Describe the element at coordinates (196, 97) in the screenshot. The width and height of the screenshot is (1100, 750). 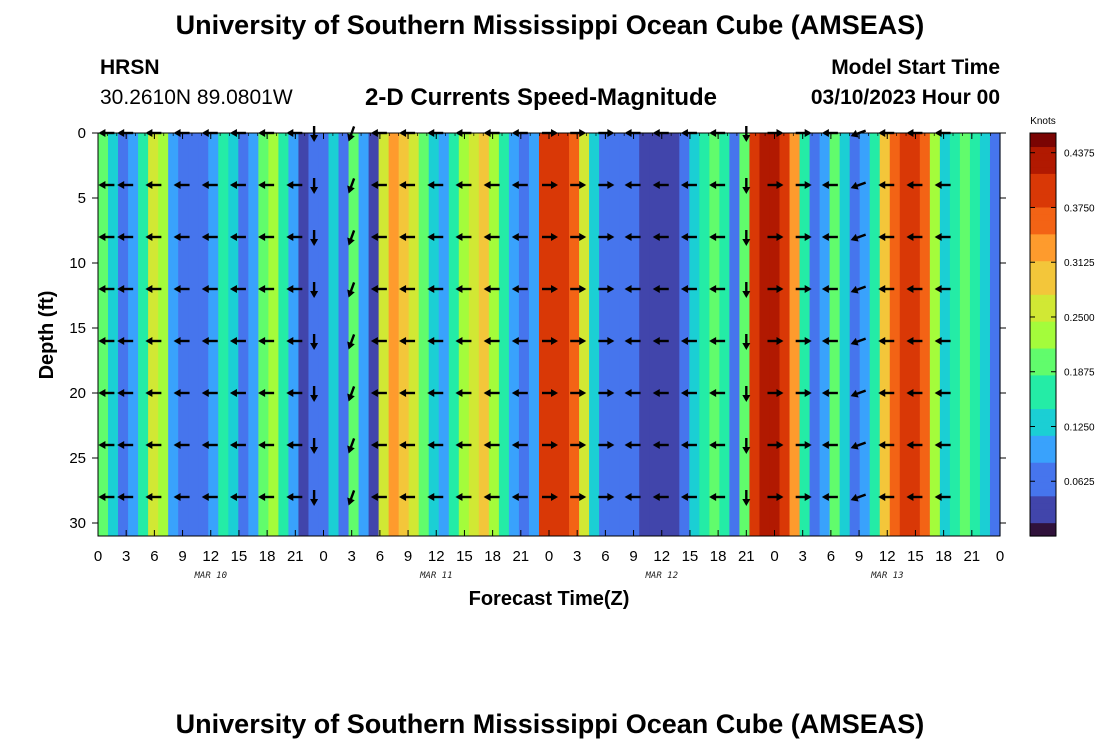
I see `station-coordinates: 30.2610N 89.0801W` at that location.